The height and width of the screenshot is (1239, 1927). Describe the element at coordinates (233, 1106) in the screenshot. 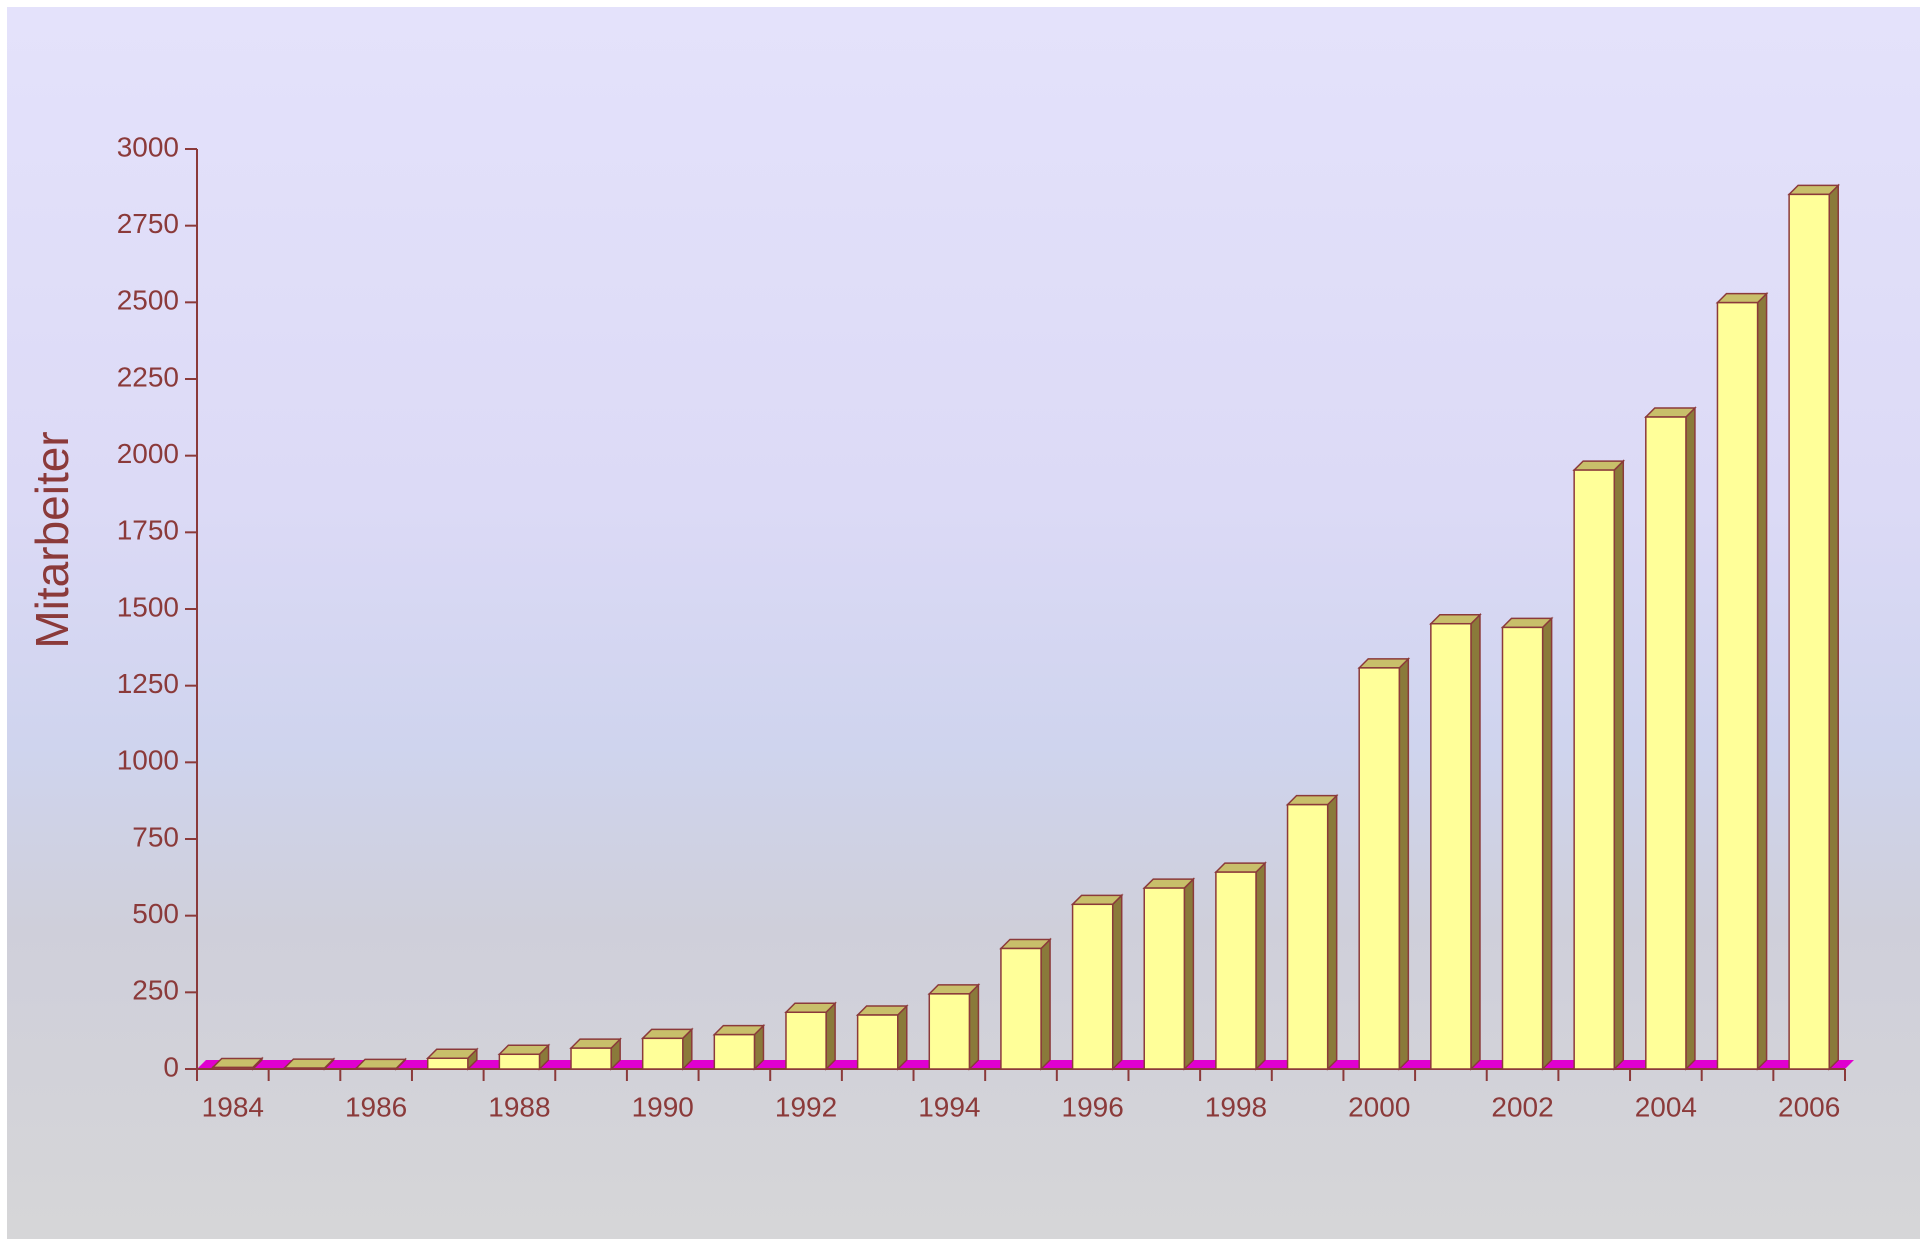

I see `x-tick-label: 1984` at that location.